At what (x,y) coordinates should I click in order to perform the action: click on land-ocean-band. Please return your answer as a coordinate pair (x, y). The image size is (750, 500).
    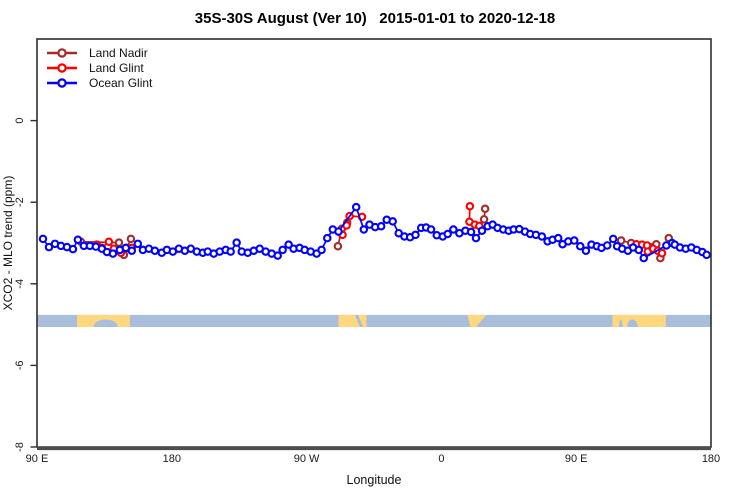
    Looking at the image, I should click on (374, 321).